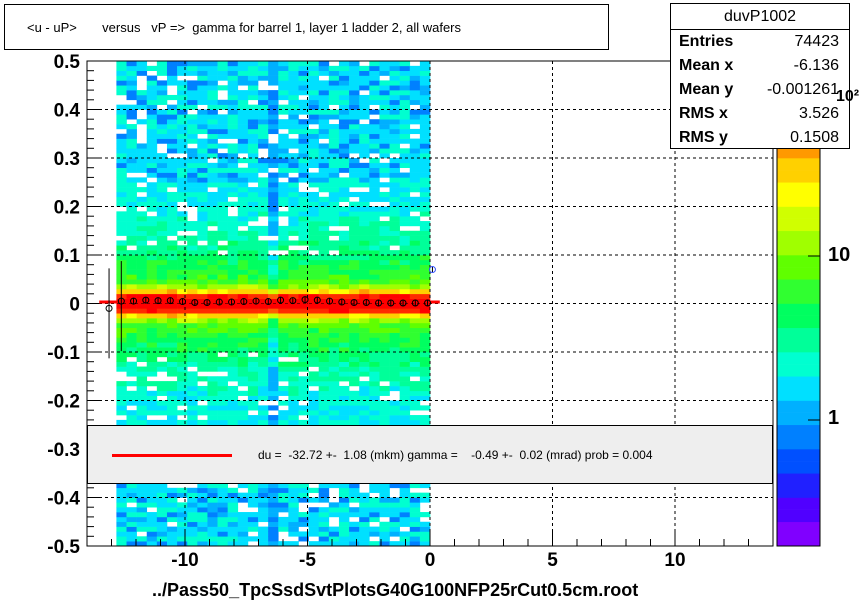 The image size is (860, 606). What do you see at coordinates (63, 353) in the screenshot?
I see `y-tick-label: -0.1` at bounding box center [63, 353].